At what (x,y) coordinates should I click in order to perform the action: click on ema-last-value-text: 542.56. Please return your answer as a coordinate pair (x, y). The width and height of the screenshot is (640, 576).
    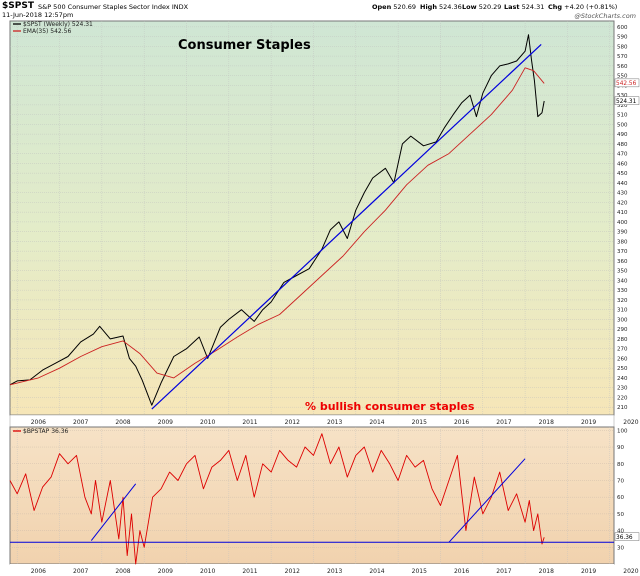
    Looking at the image, I should click on (626, 84).